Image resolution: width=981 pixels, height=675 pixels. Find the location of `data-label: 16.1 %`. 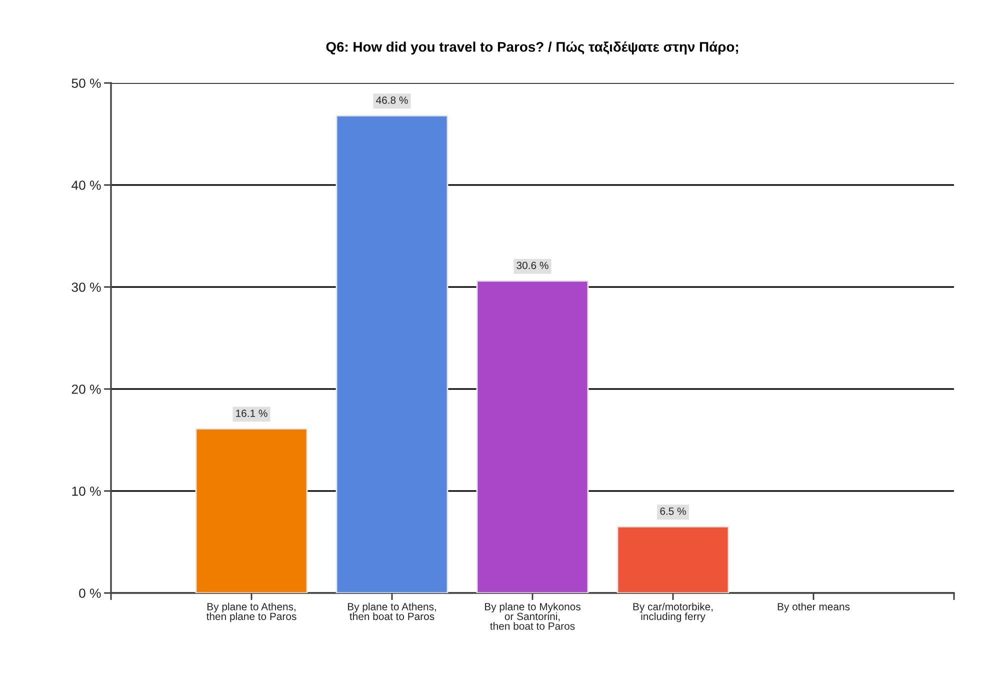

data-label: 16.1 % is located at coordinates (252, 413).